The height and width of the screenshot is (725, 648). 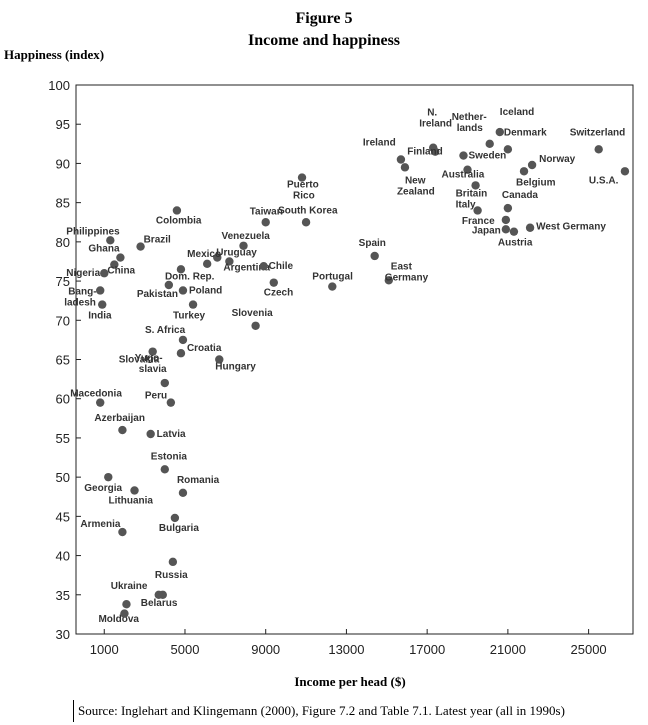 I want to click on point-label: Czech, so click(x=278, y=293).